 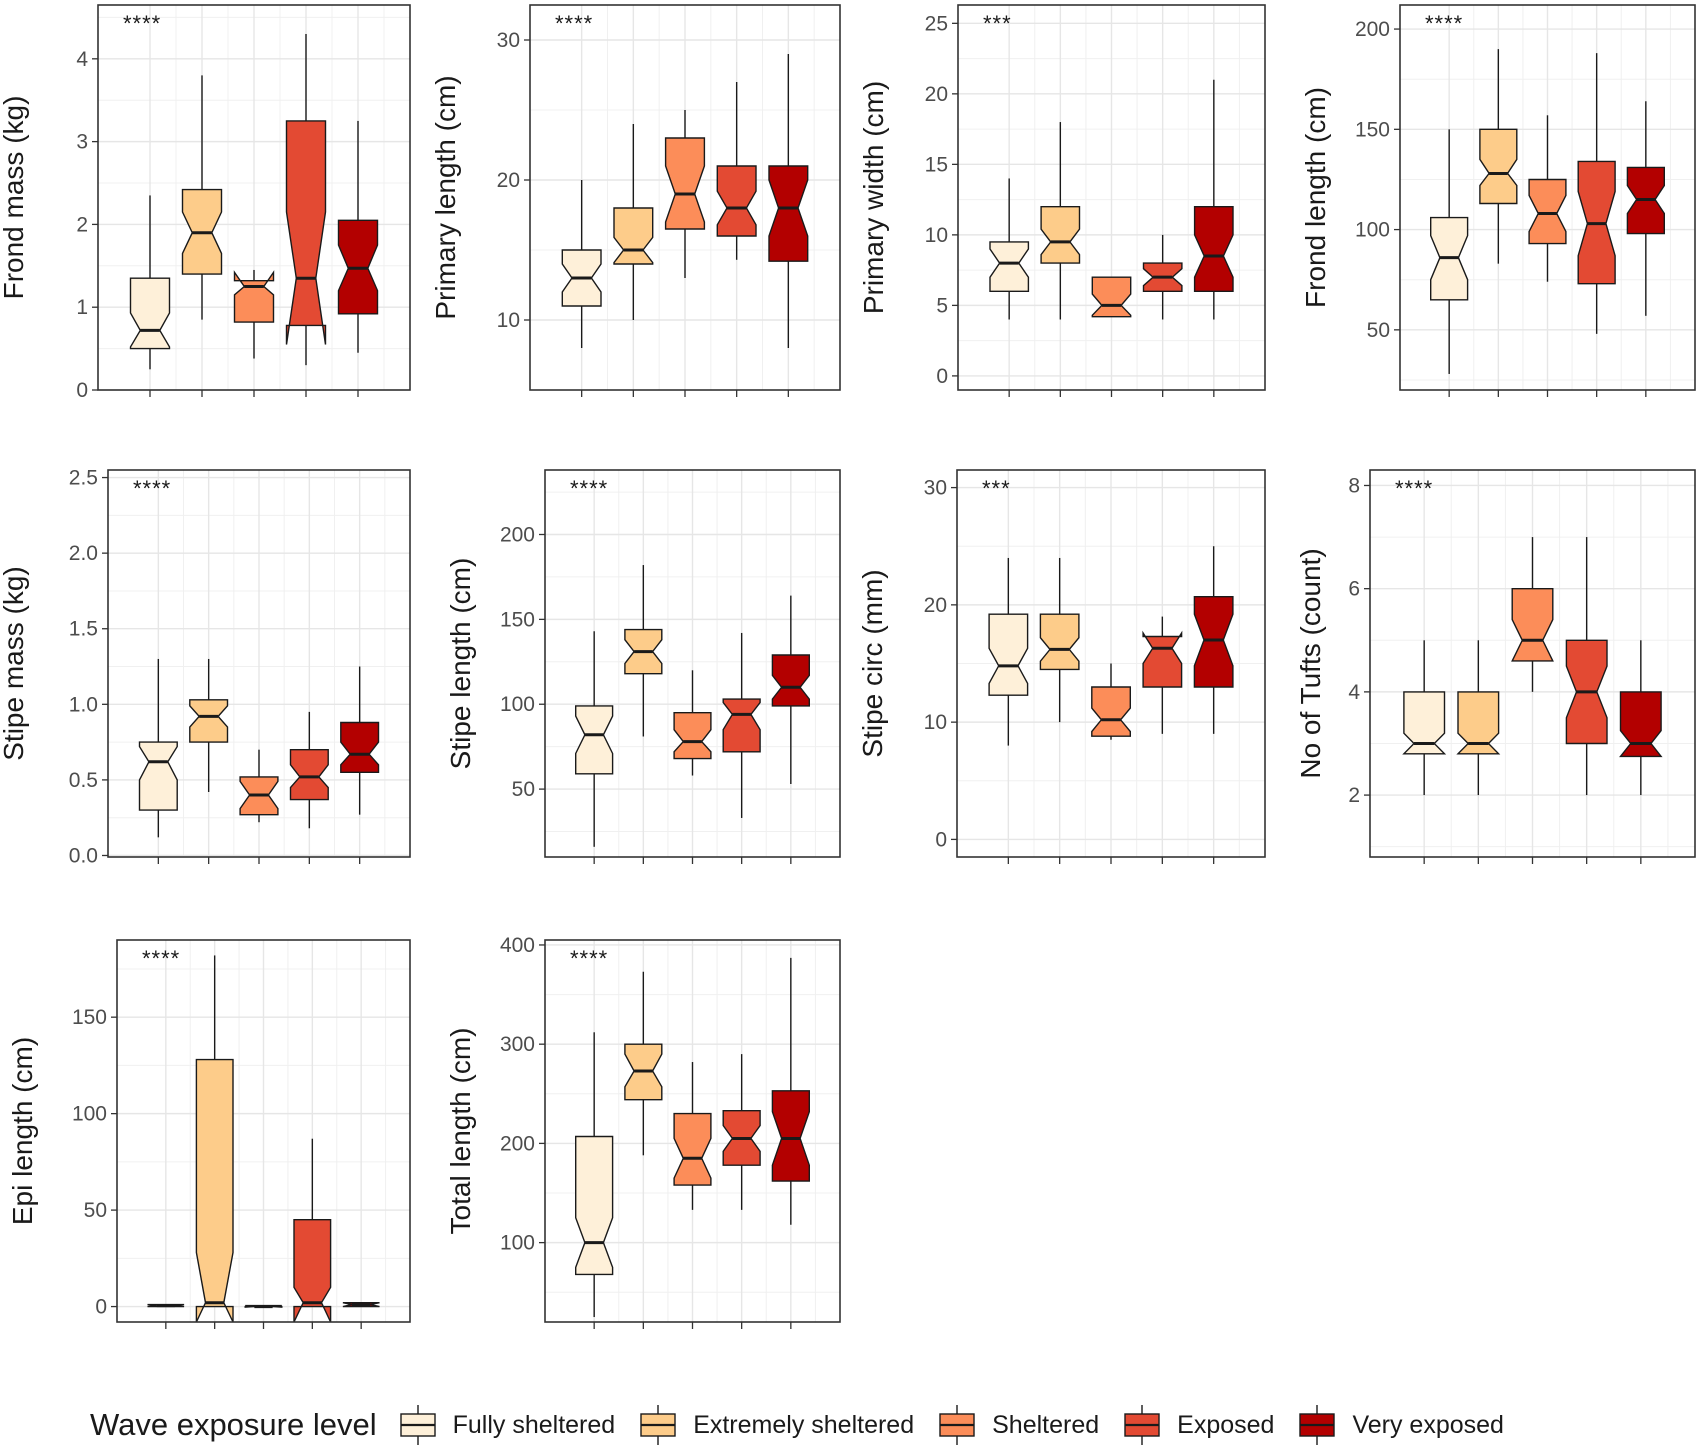 I want to click on y-tick-label: 2.5, so click(x=83, y=478).